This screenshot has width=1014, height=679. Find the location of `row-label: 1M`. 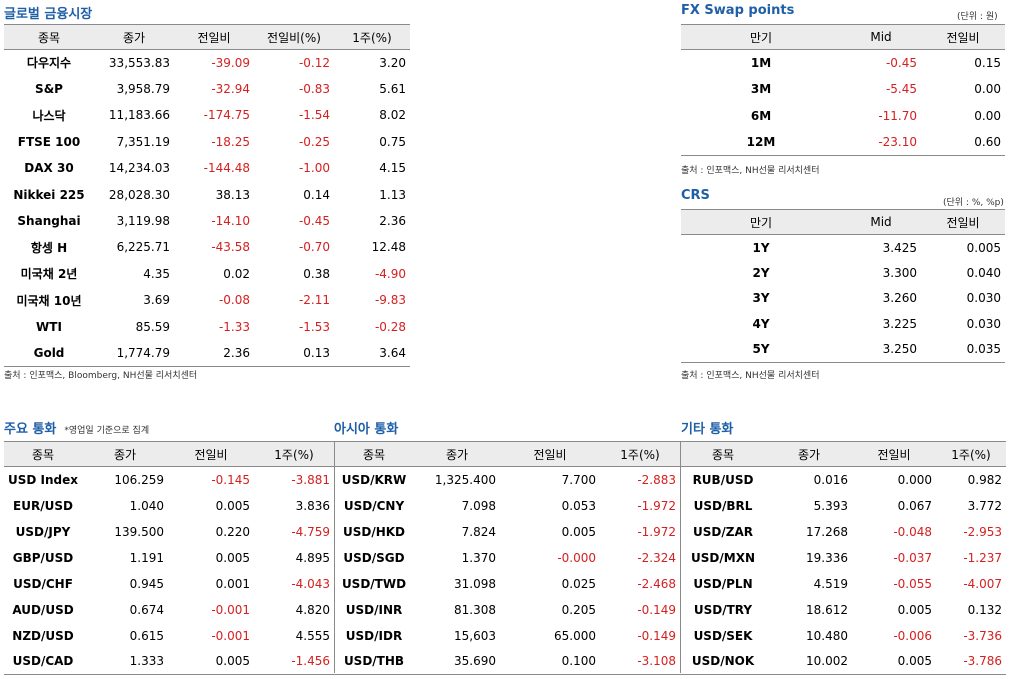

row-label: 1M is located at coordinates (761, 63).